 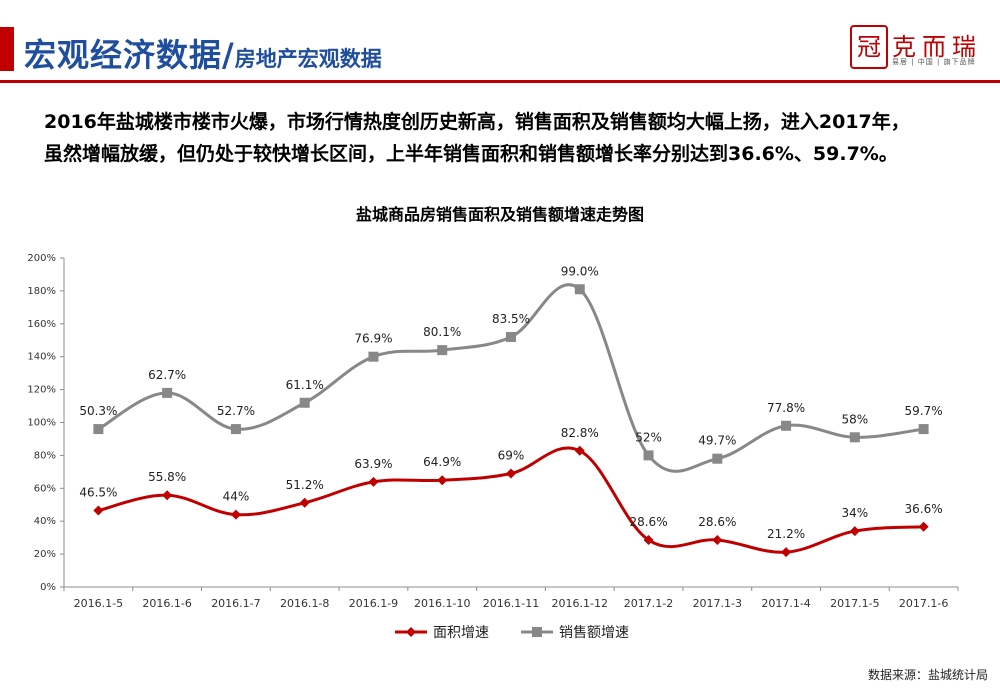 What do you see at coordinates (786, 534) in the screenshot?
I see `data-label: 21.2%` at bounding box center [786, 534].